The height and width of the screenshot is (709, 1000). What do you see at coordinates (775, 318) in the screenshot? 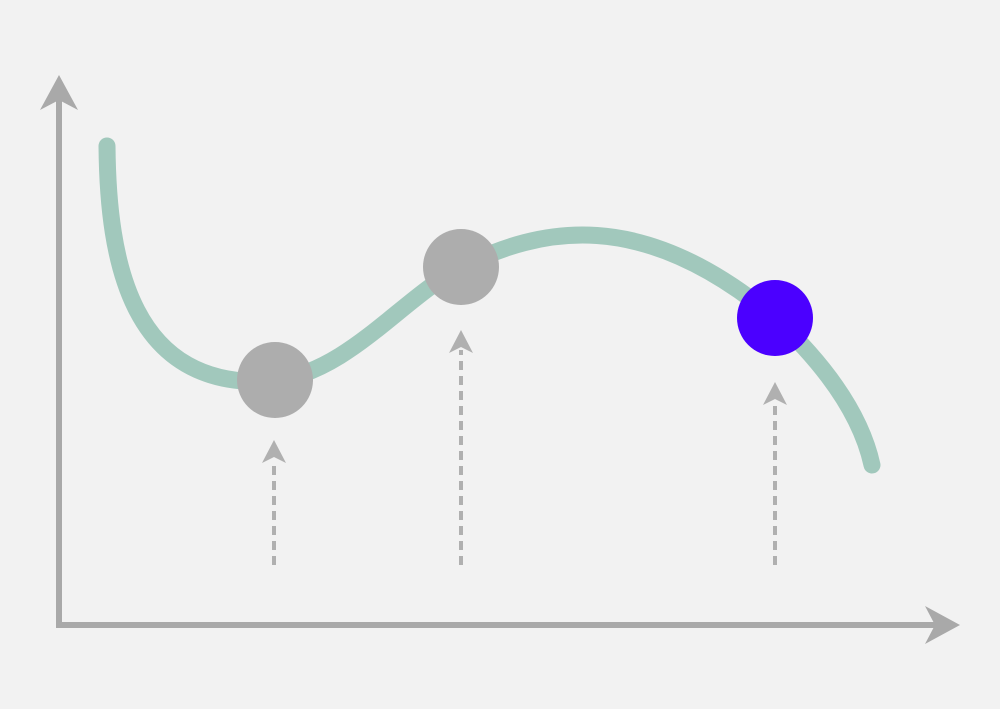
I see `highlighted-point` at bounding box center [775, 318].